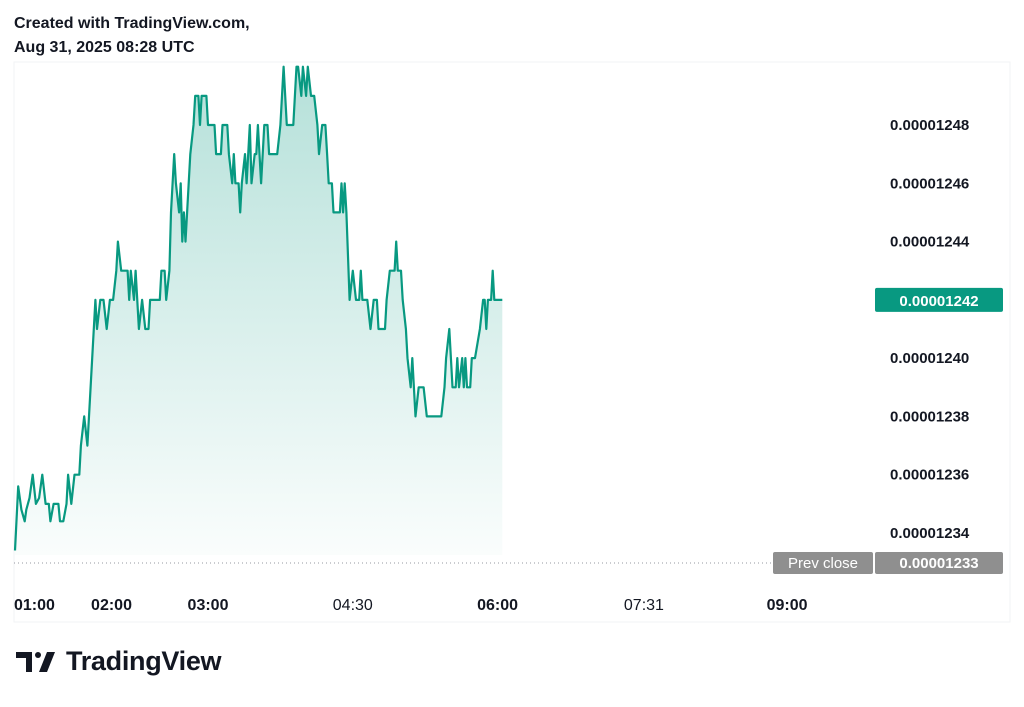  I want to click on x-tick-label: 03:00, so click(208, 605).